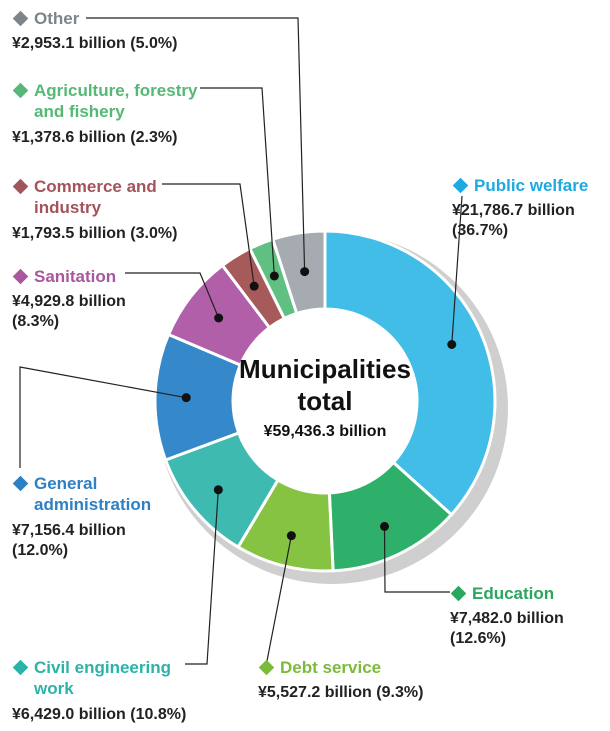 This screenshot has width=610, height=731. What do you see at coordinates (340, 680) in the screenshot?
I see `label-debt-service: Debt service ¥5,527.2 billion (9.3%)` at bounding box center [340, 680].